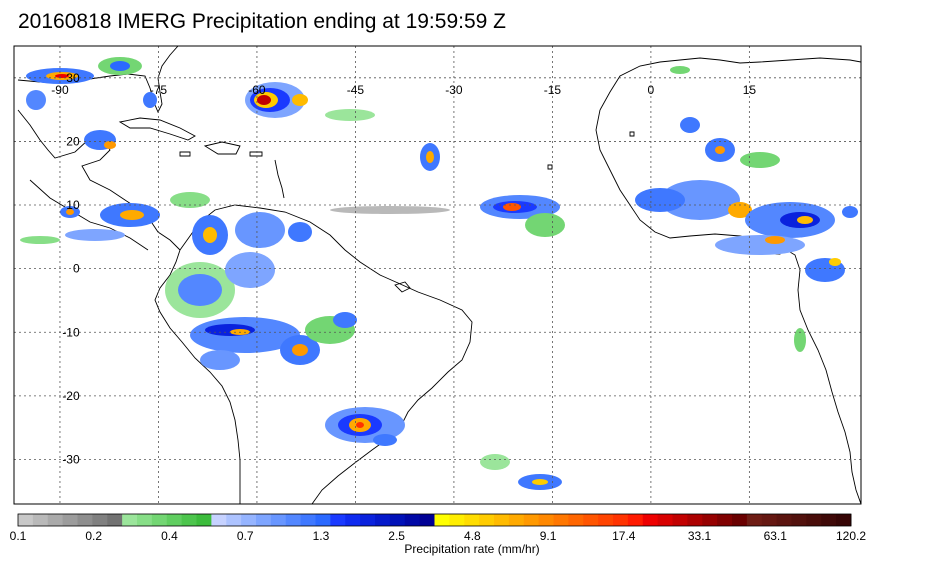 The image size is (944, 571). Describe the element at coordinates (454, 90) in the screenshot. I see `lon-label: -30` at that location.